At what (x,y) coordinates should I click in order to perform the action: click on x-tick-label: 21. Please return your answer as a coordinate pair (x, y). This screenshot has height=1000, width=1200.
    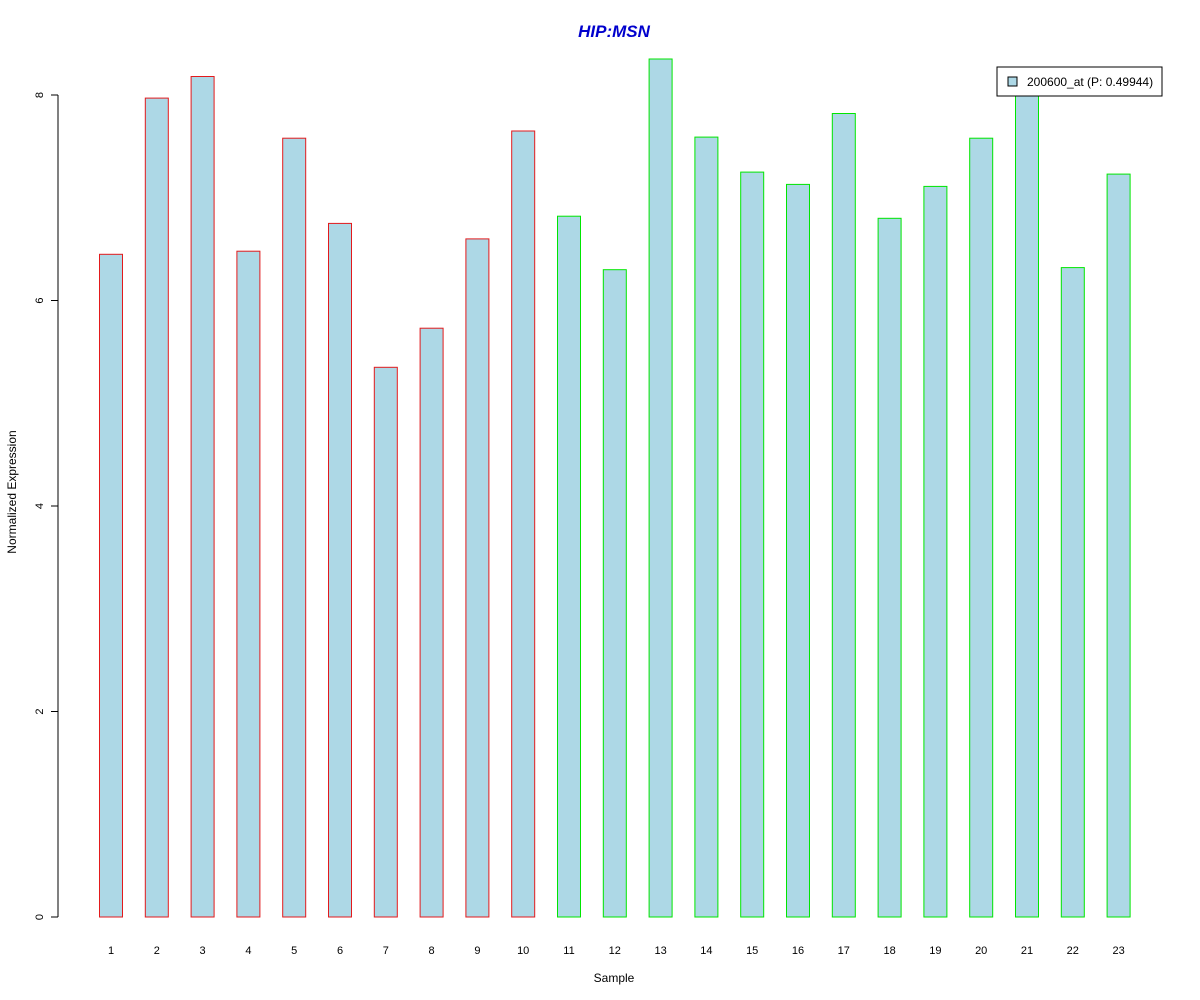
    Looking at the image, I should click on (1027, 951).